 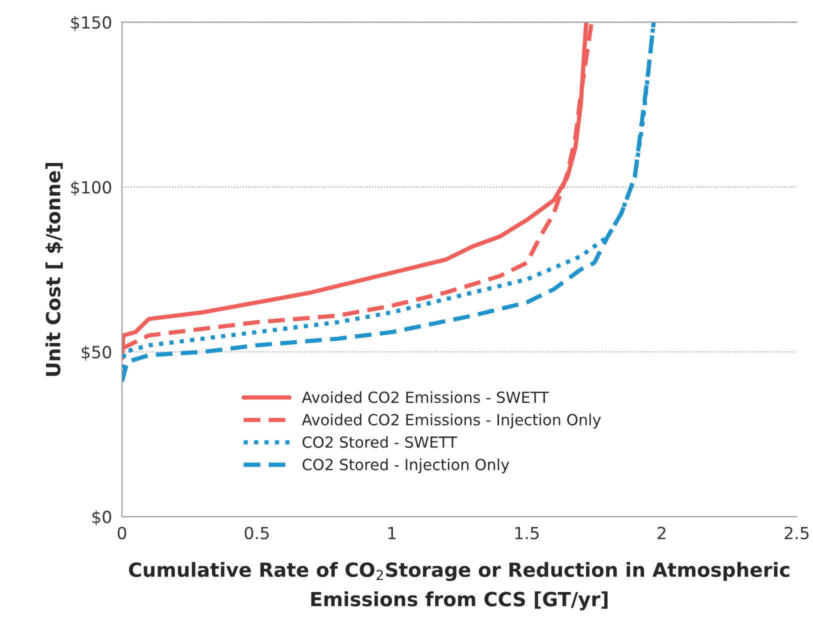 What do you see at coordinates (392, 533) in the screenshot?
I see `x-tick-label: 1` at bounding box center [392, 533].